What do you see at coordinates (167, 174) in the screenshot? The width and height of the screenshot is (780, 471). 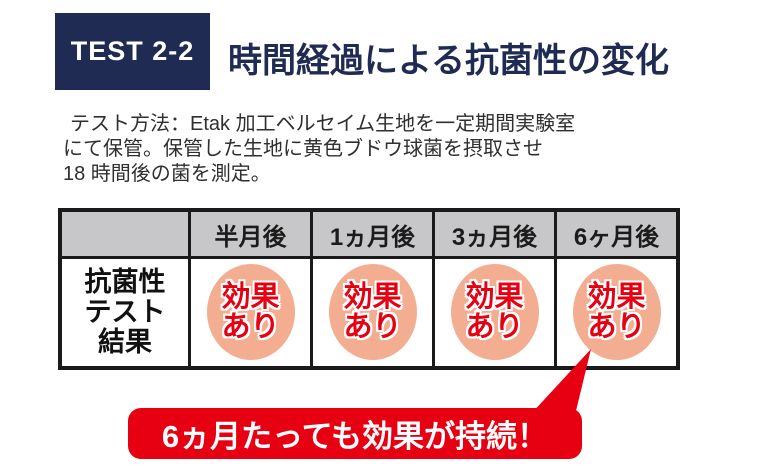 I see `description-line-3: 18 時間後の菌を測定。` at bounding box center [167, 174].